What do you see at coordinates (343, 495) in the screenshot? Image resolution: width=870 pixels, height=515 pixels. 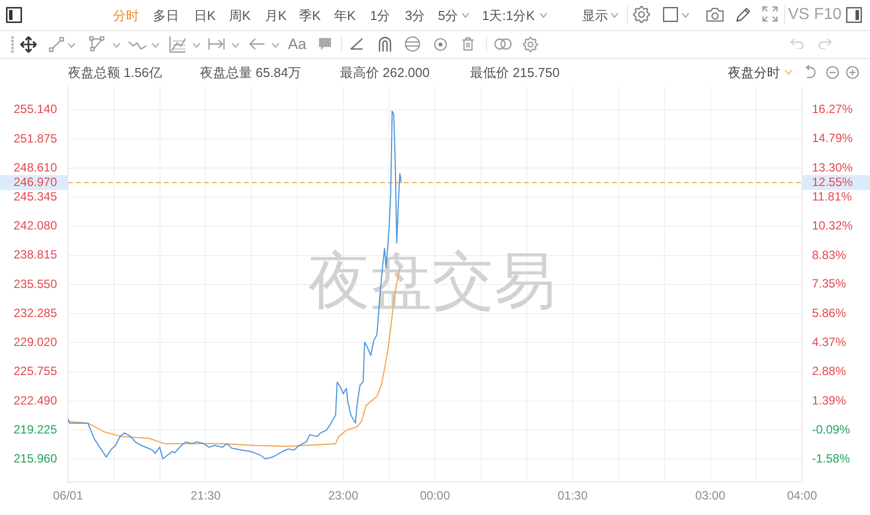 I see `x-tick-label: 23:00` at bounding box center [343, 495].